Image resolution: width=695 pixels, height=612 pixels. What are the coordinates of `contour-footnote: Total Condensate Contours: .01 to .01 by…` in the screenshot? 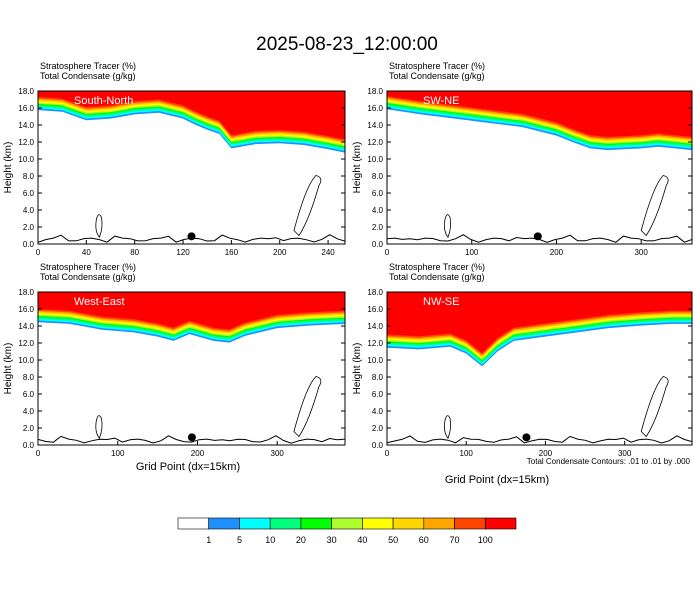 It's located at (609, 461).